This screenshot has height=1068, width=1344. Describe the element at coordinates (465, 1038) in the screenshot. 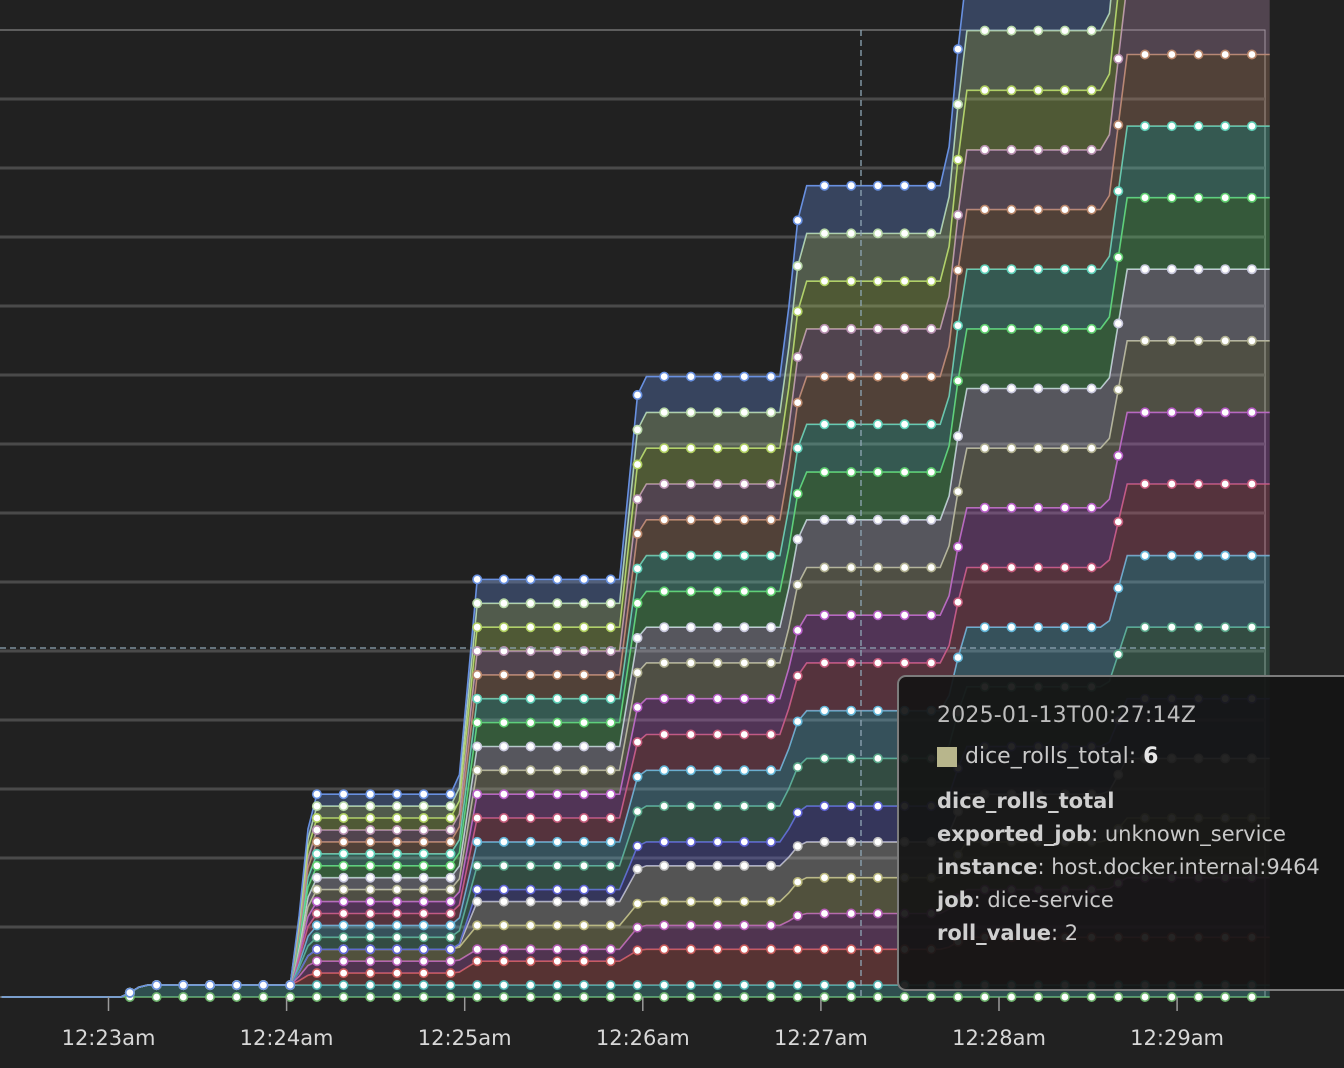

I see `x-tick-label: 12:25am` at that location.